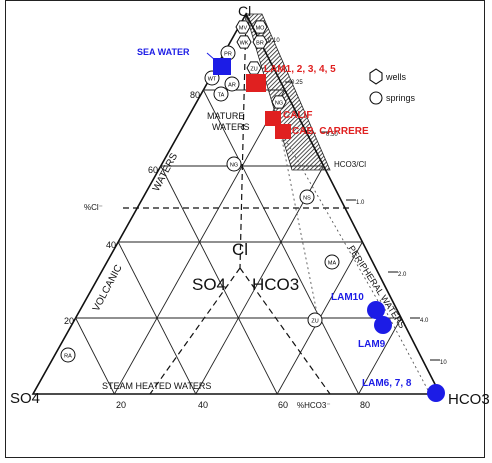 The height and width of the screenshot is (463, 492). I want to click on lam1-5-label: LAM1, 2, 3, 4, 5, so click(300, 69).